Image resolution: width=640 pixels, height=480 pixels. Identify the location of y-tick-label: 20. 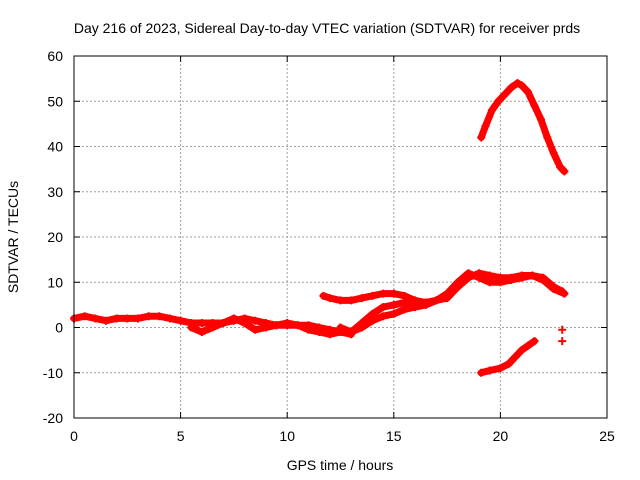
(55, 237).